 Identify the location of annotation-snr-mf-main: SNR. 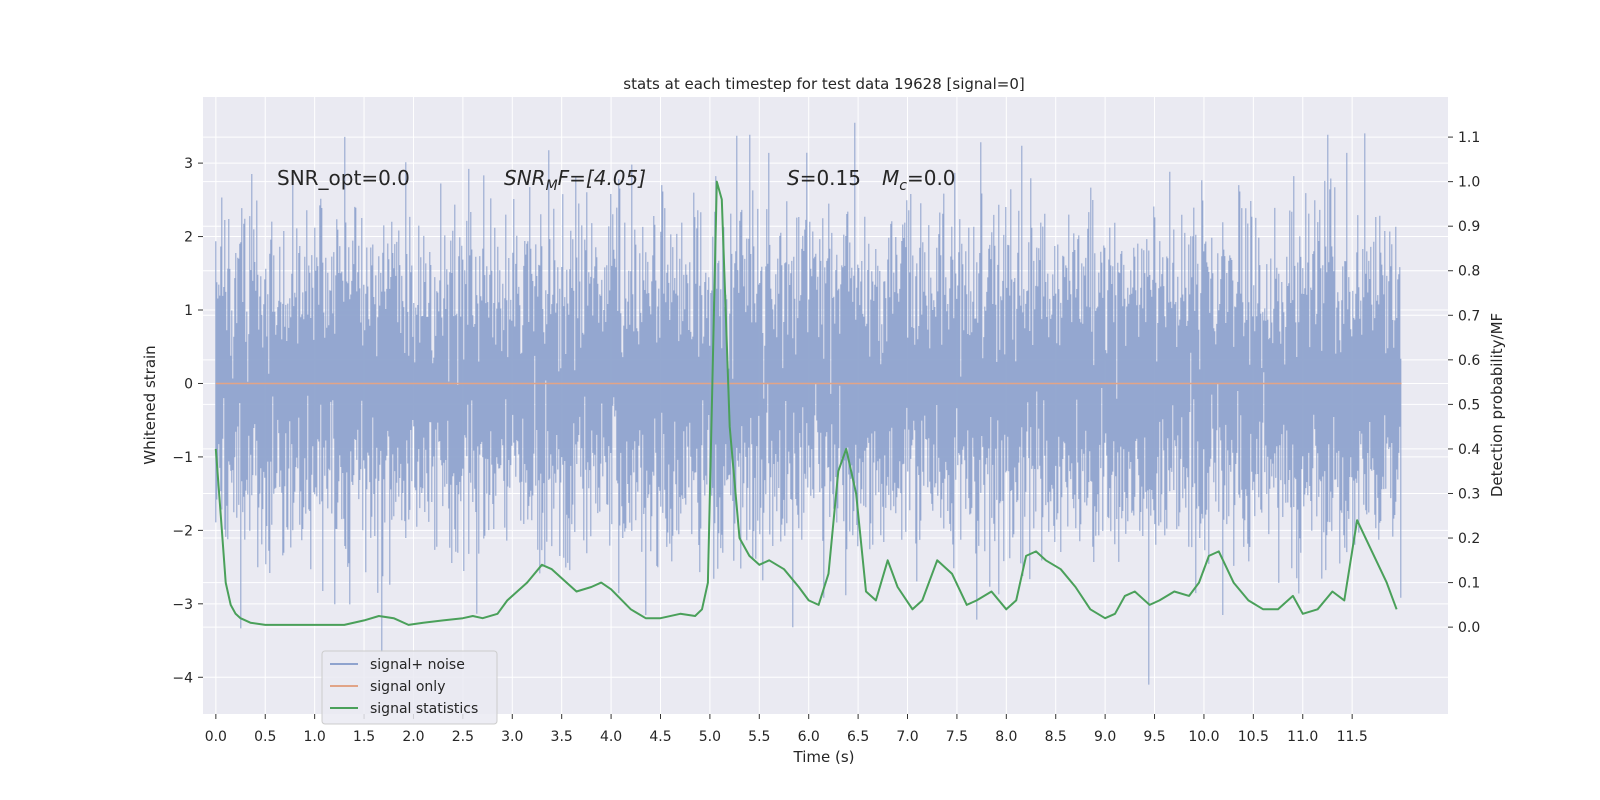
(525, 178).